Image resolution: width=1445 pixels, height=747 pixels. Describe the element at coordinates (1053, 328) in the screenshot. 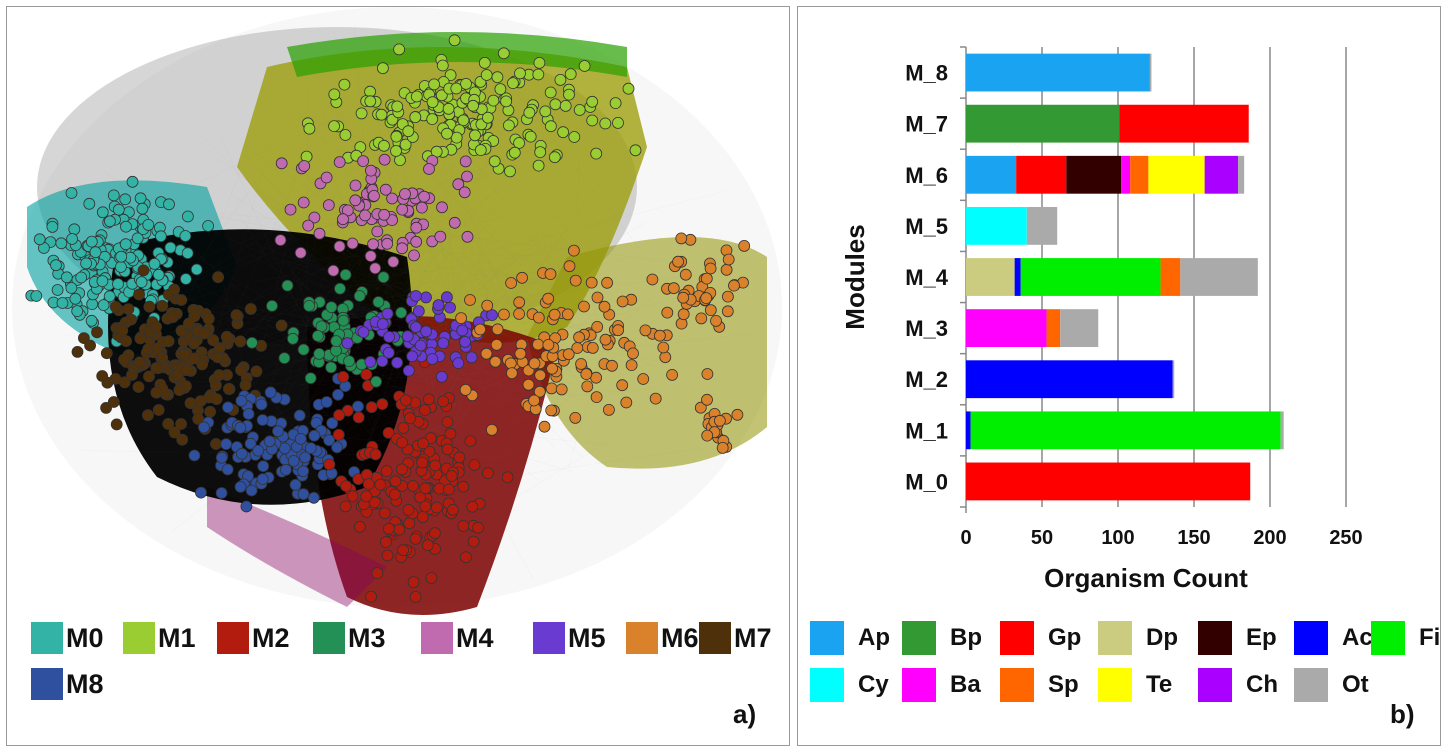

I see `bar-m_3-sp` at that location.